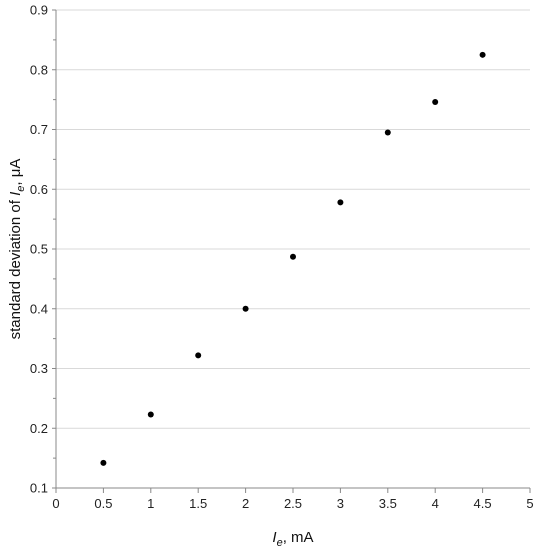 The image size is (540, 550). I want to click on x-axis-title-var: I, so click(274, 537).